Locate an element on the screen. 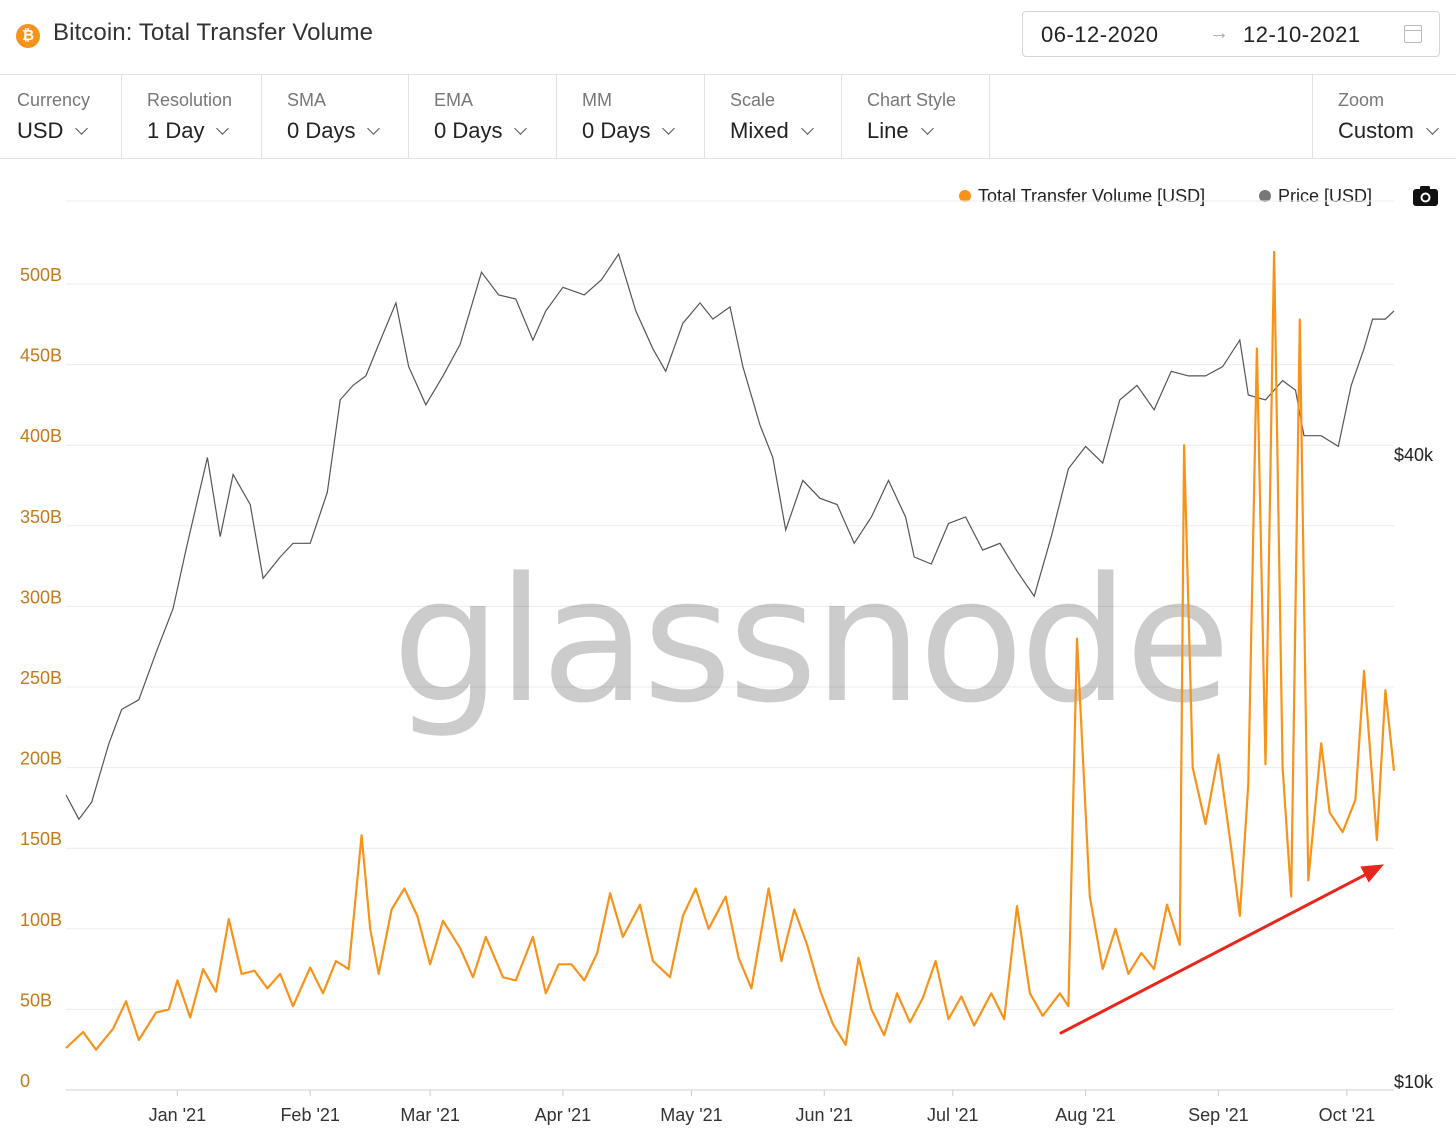 The image size is (1456, 1144). mm-dropdown: MM 0 Days is located at coordinates (631, 117).